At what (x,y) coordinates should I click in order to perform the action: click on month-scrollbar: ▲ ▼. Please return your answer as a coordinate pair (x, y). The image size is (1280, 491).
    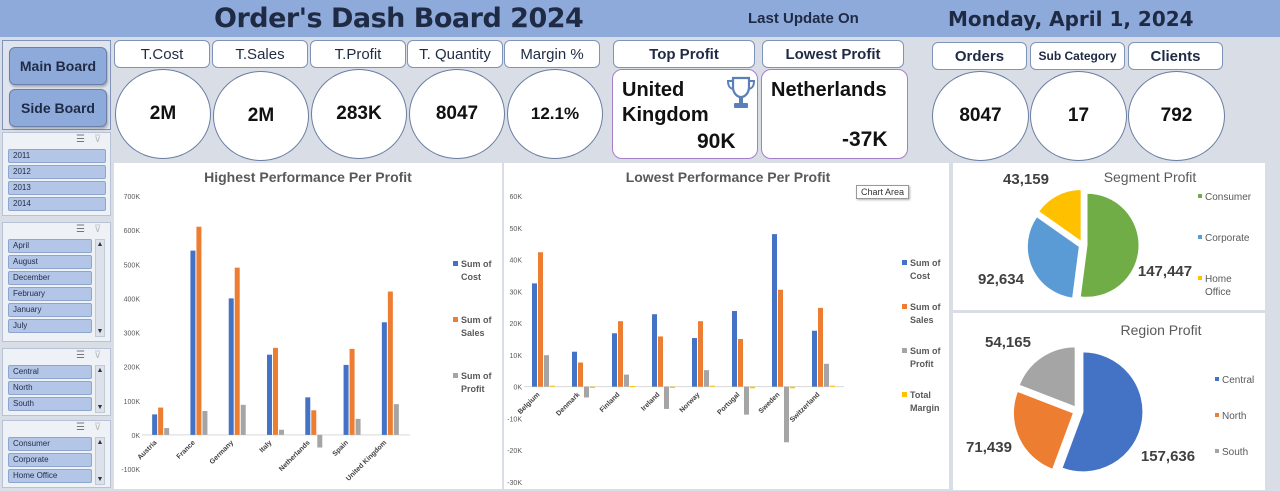
    Looking at the image, I should click on (100, 288).